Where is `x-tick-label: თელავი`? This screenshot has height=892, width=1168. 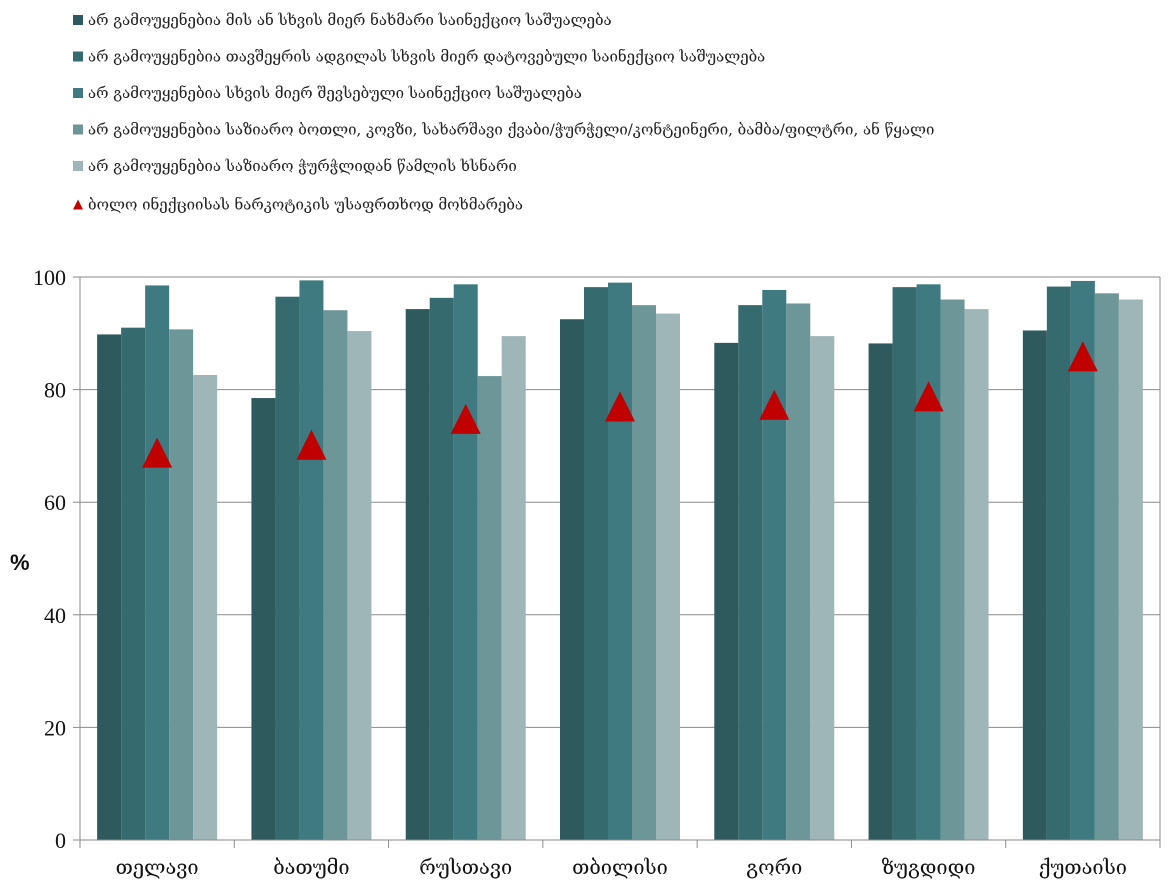
x-tick-label: თელავი is located at coordinates (157, 867).